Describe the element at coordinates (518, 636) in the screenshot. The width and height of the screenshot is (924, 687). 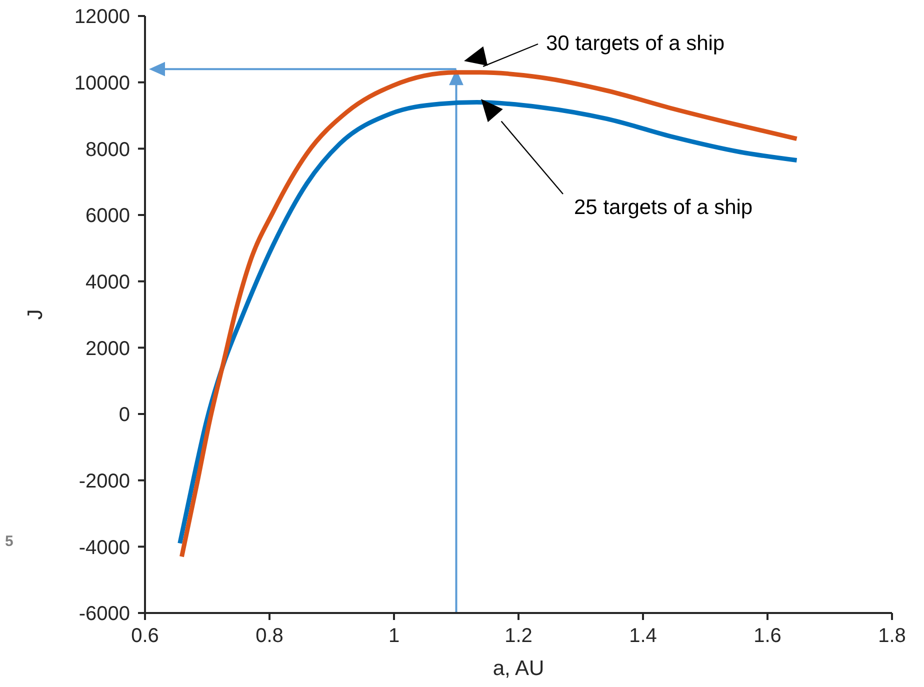
I see `x-tick-label: 1.2` at that location.